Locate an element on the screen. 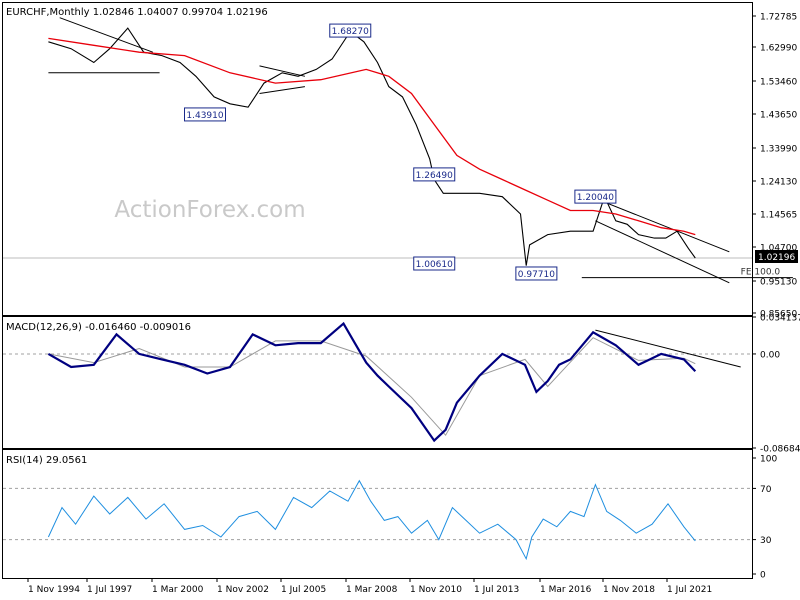 Image resolution: width=800 pixels, height=600 pixels. price-annotation-label: 1.68270 is located at coordinates (350, 32).